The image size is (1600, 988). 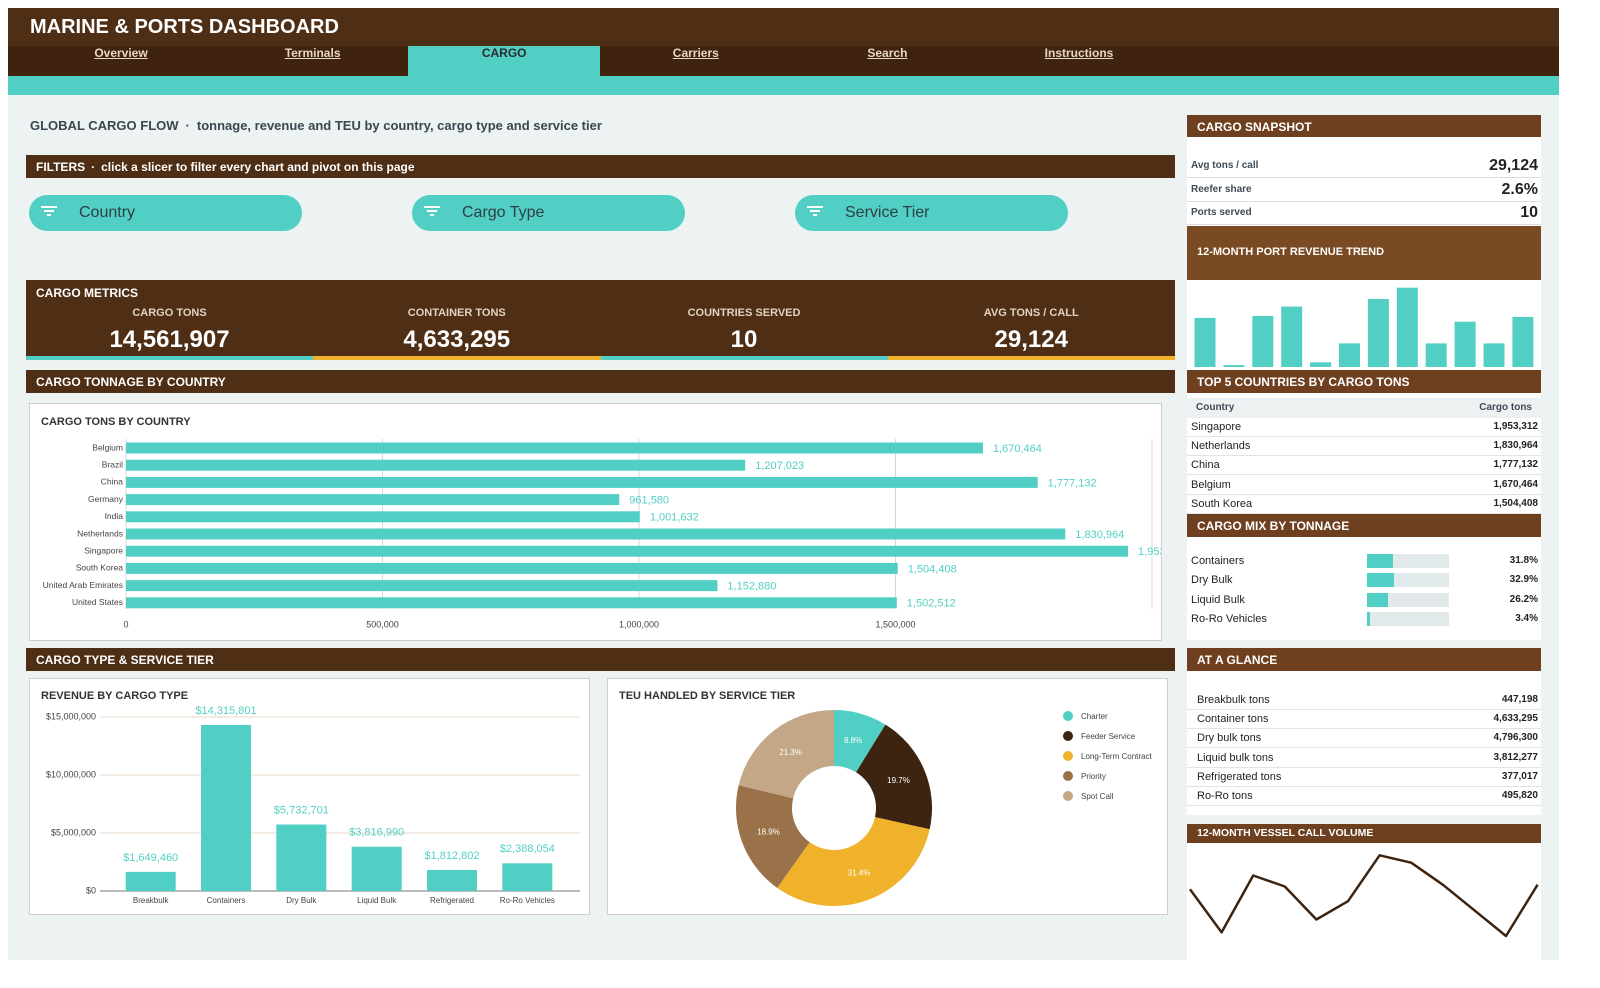 What do you see at coordinates (931, 604) in the screenshot?
I see `value-label: 1,502,512` at bounding box center [931, 604].